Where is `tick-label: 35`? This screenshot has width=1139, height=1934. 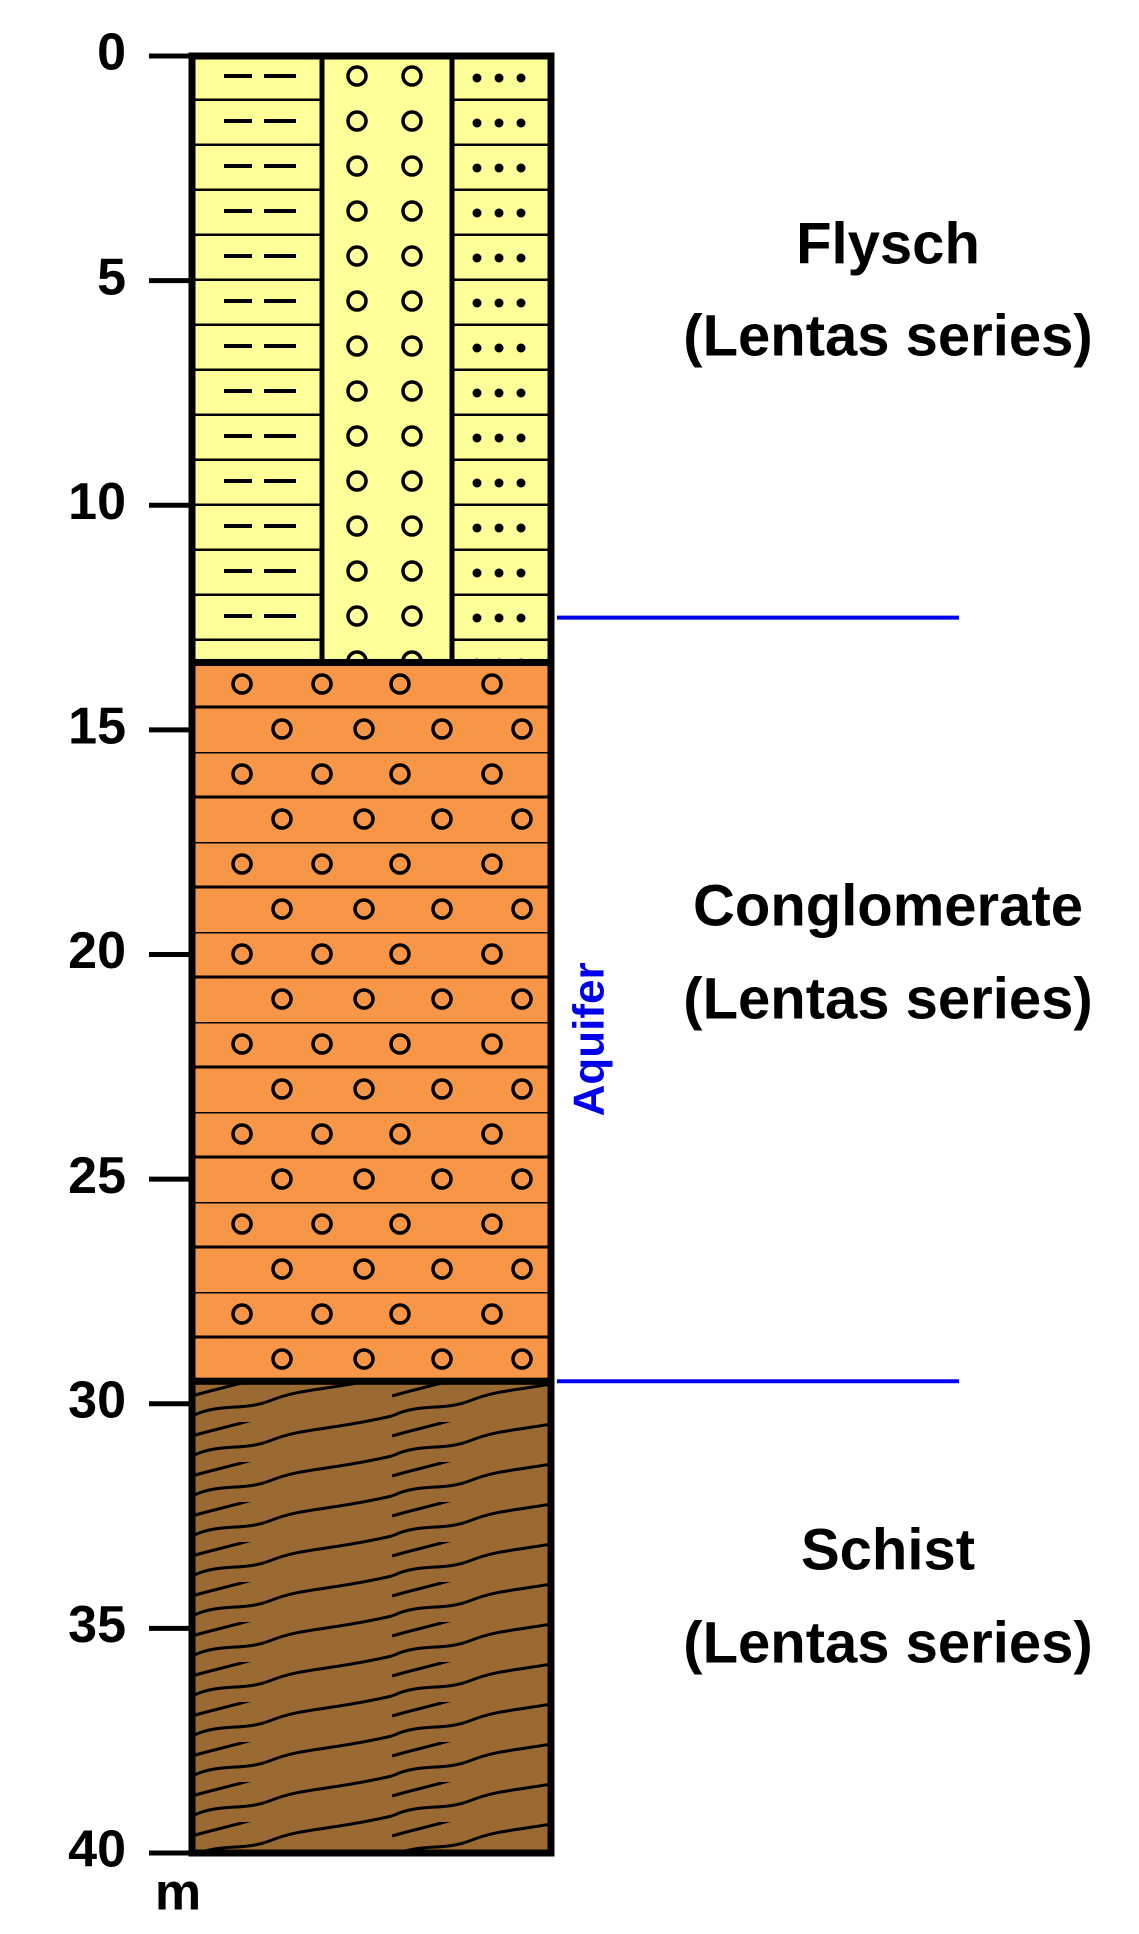
tick-label: 35 is located at coordinates (97, 1625).